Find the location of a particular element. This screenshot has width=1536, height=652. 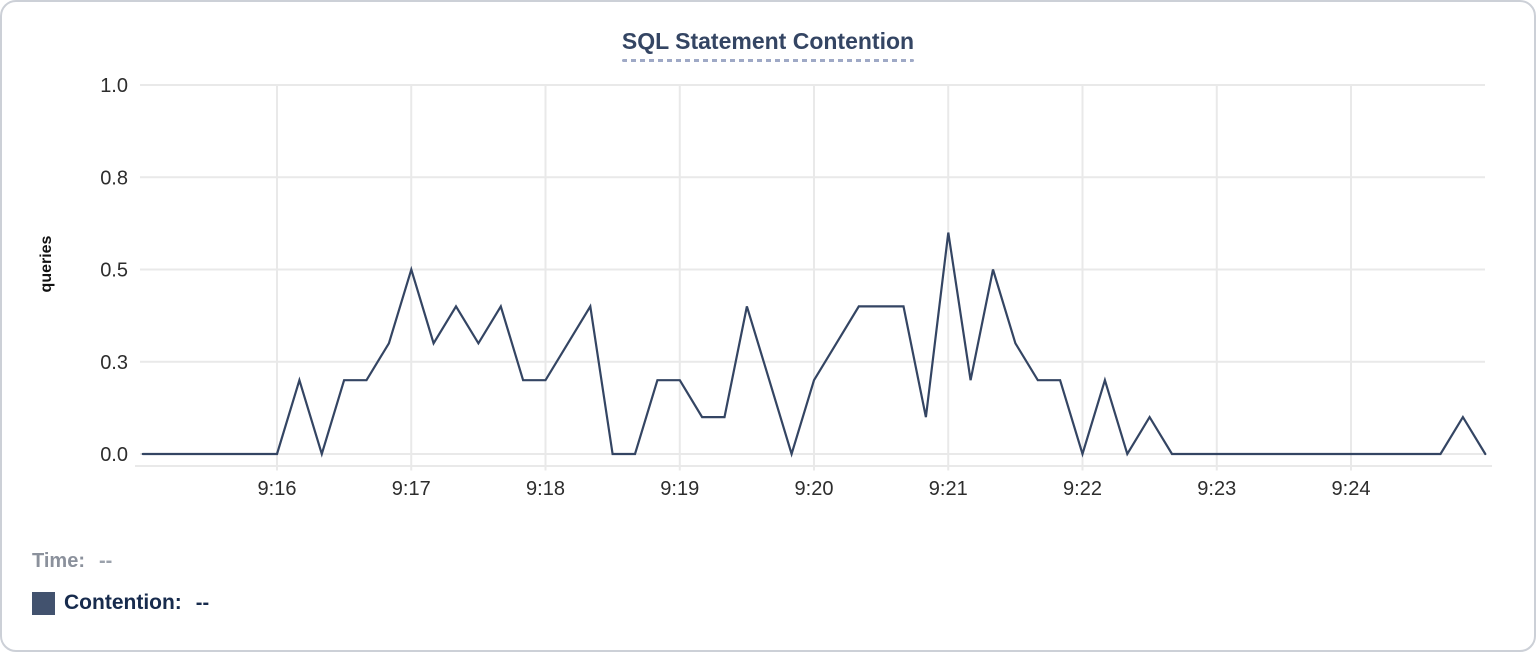

chart-title: SQL Statement Contention is located at coordinates (768, 45).